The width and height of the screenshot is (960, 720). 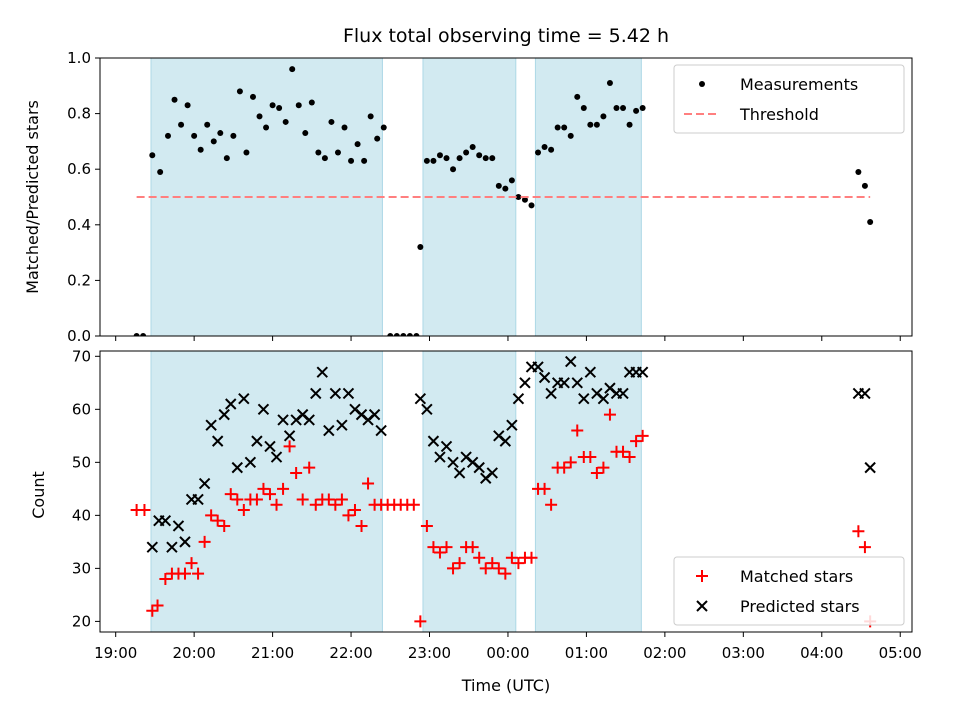 What do you see at coordinates (900, 653) in the screenshot?
I see `x-tick-label: 05:00` at bounding box center [900, 653].